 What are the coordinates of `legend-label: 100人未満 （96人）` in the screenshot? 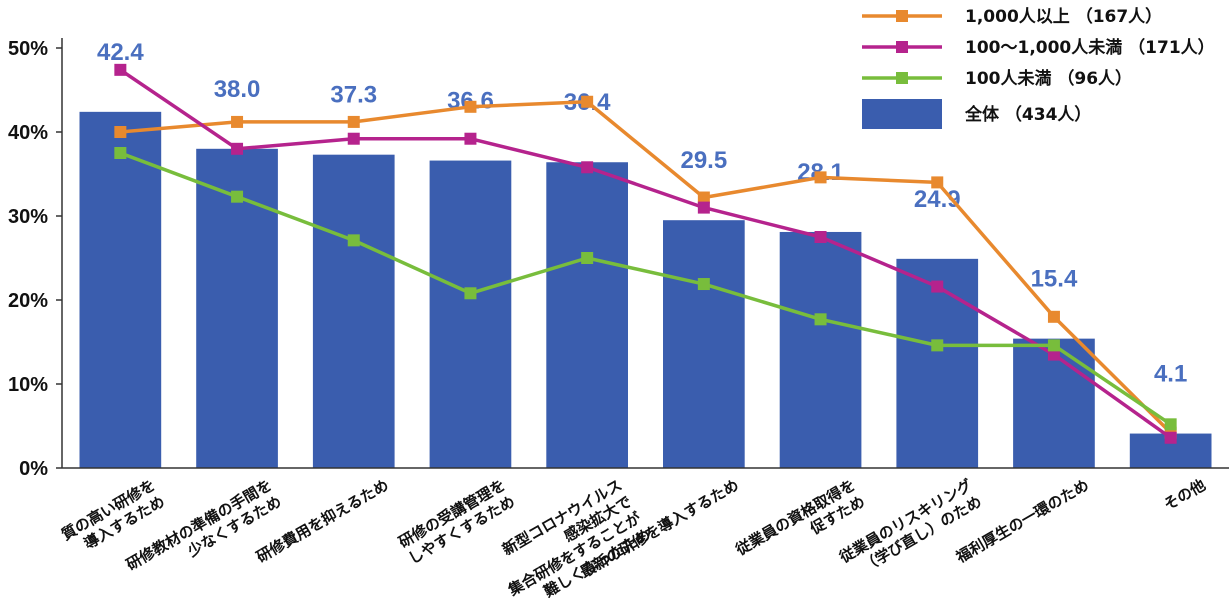 It's located at (1048, 78).